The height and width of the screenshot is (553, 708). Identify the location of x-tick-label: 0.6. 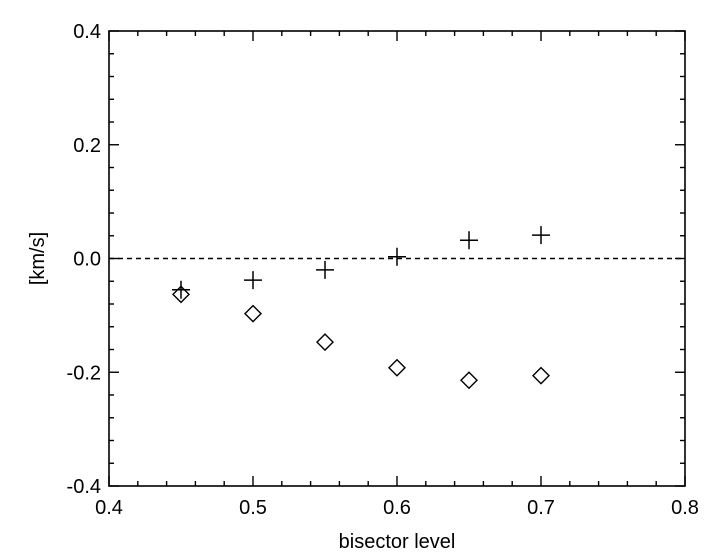
(397, 508).